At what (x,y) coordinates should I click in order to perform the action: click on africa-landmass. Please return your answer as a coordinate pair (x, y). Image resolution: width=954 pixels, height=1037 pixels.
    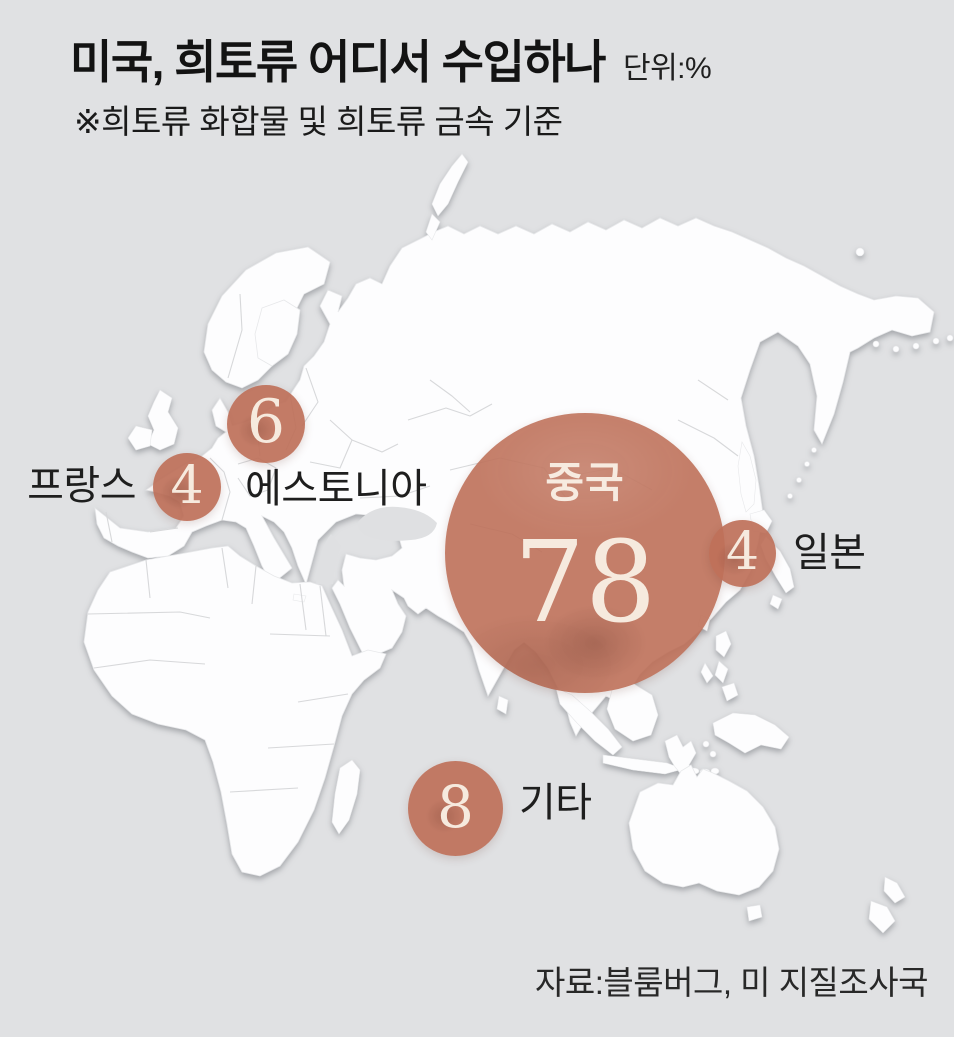
    Looking at the image, I should click on (235, 711).